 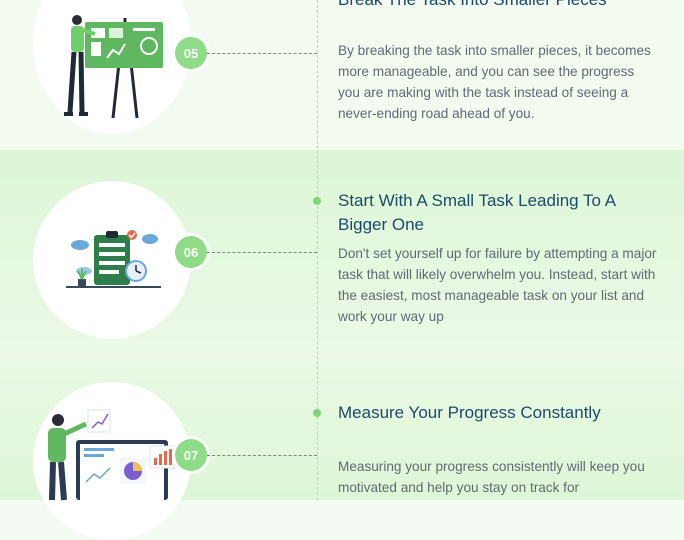 What do you see at coordinates (112, 455) in the screenshot?
I see `progress-dashboard-illustration` at bounding box center [112, 455].